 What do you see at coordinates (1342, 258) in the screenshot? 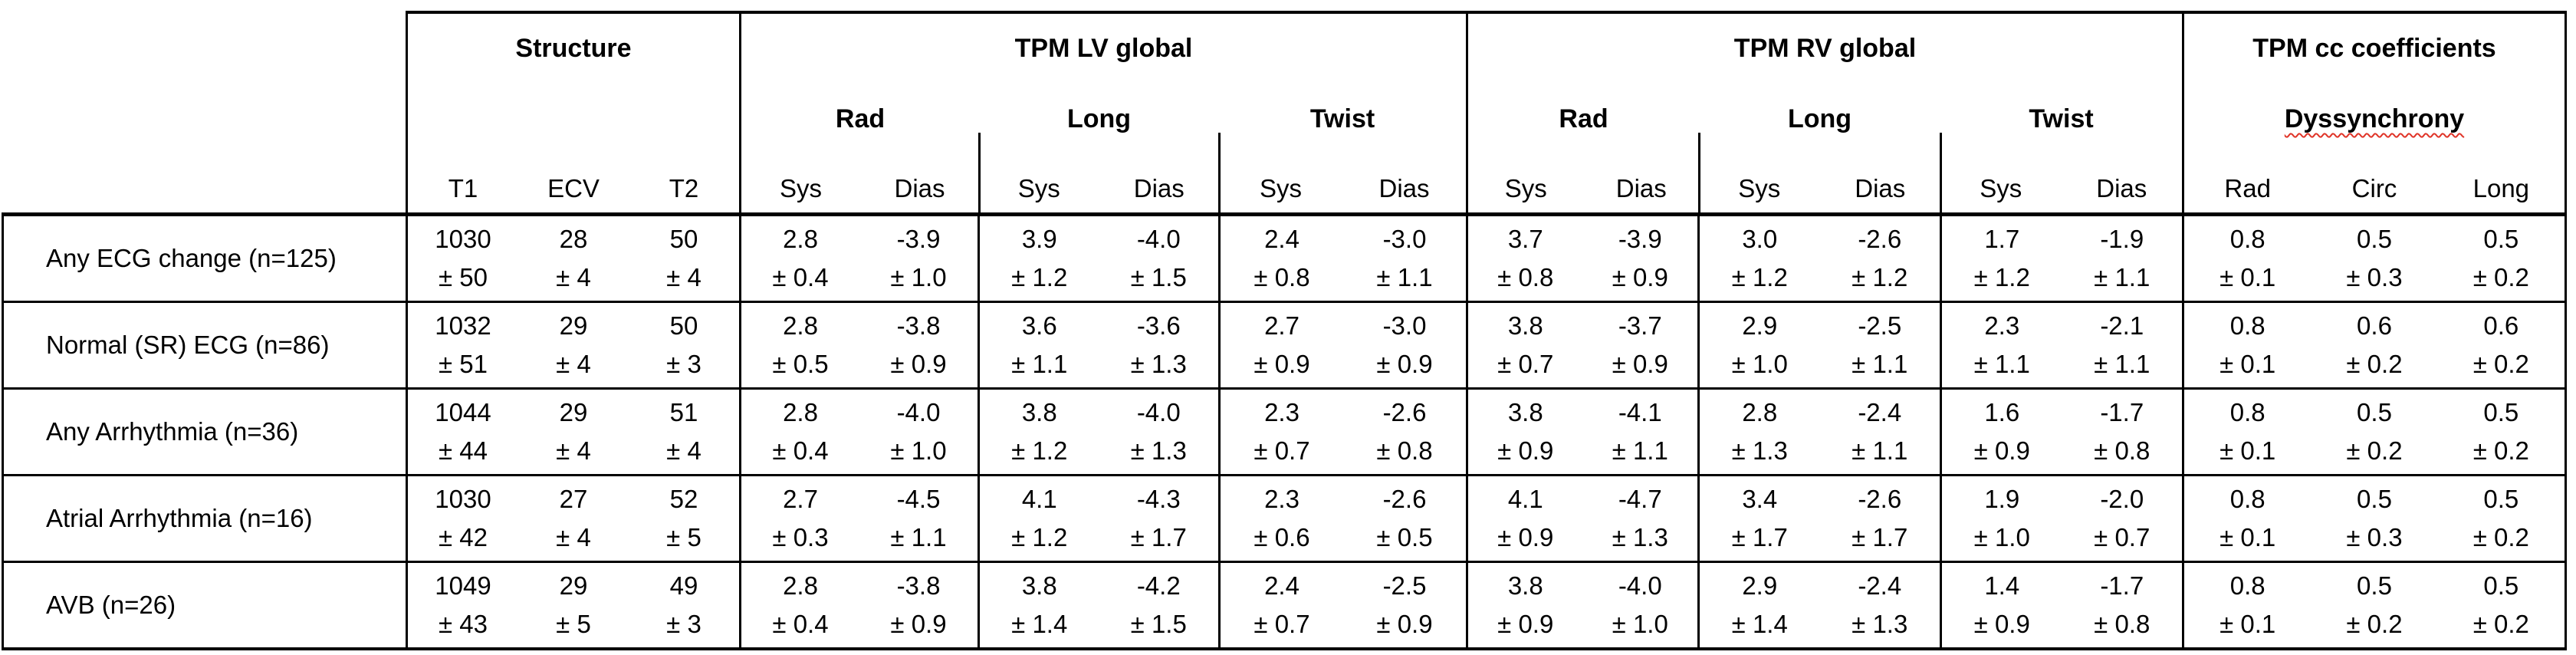
I see `lv-twist-cells: 2.4 ± 0.8 -3.0 ± 1.1` at bounding box center [1342, 258].